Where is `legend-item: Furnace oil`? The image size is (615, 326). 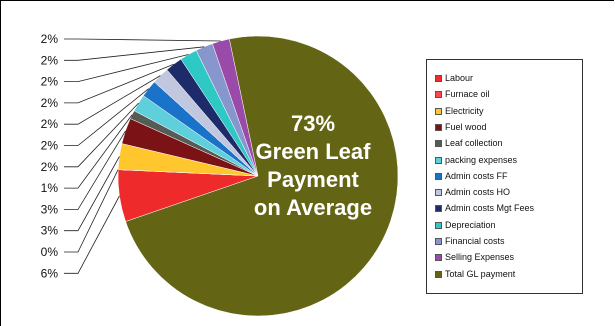 legend-item: Furnace oil is located at coordinates (467, 94).